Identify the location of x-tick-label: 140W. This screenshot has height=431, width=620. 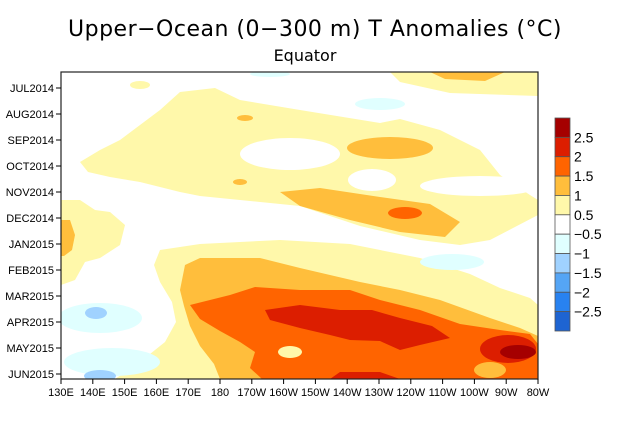
(347, 393).